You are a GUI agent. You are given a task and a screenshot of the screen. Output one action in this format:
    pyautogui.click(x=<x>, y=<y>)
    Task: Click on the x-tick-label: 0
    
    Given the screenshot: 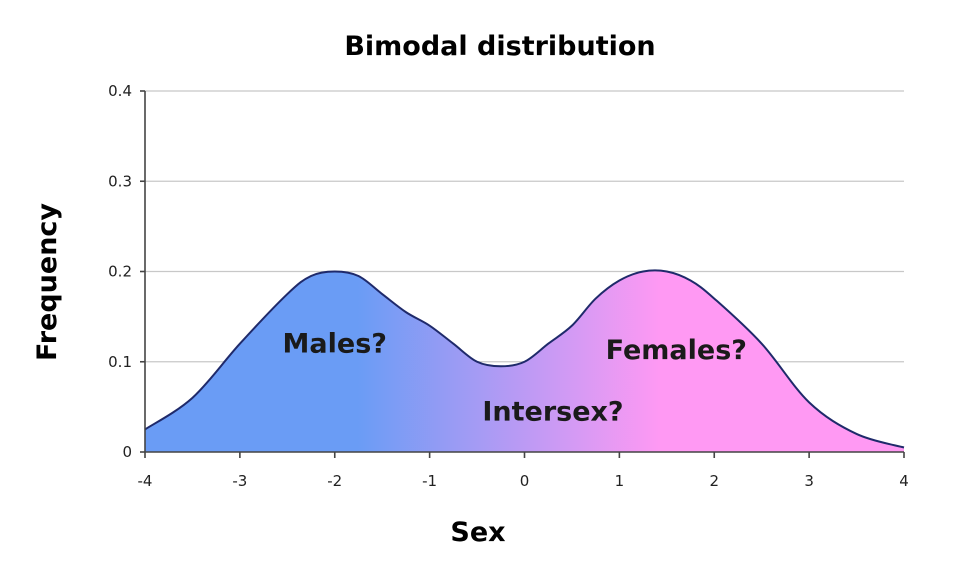 What is the action you would take?
    pyautogui.click(x=525, y=481)
    